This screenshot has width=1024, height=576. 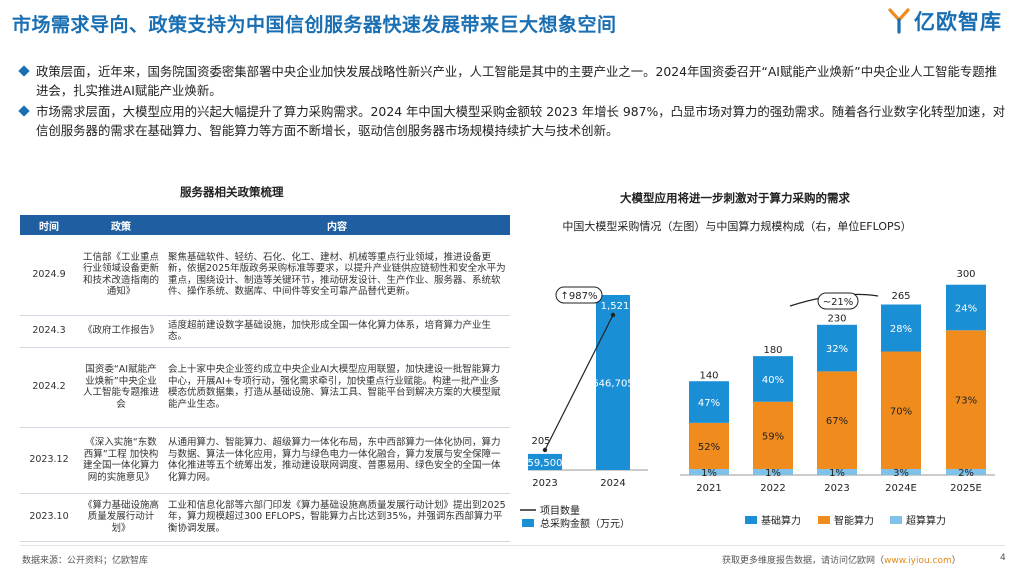 I want to click on segment-label: 73%, so click(x=966, y=401).